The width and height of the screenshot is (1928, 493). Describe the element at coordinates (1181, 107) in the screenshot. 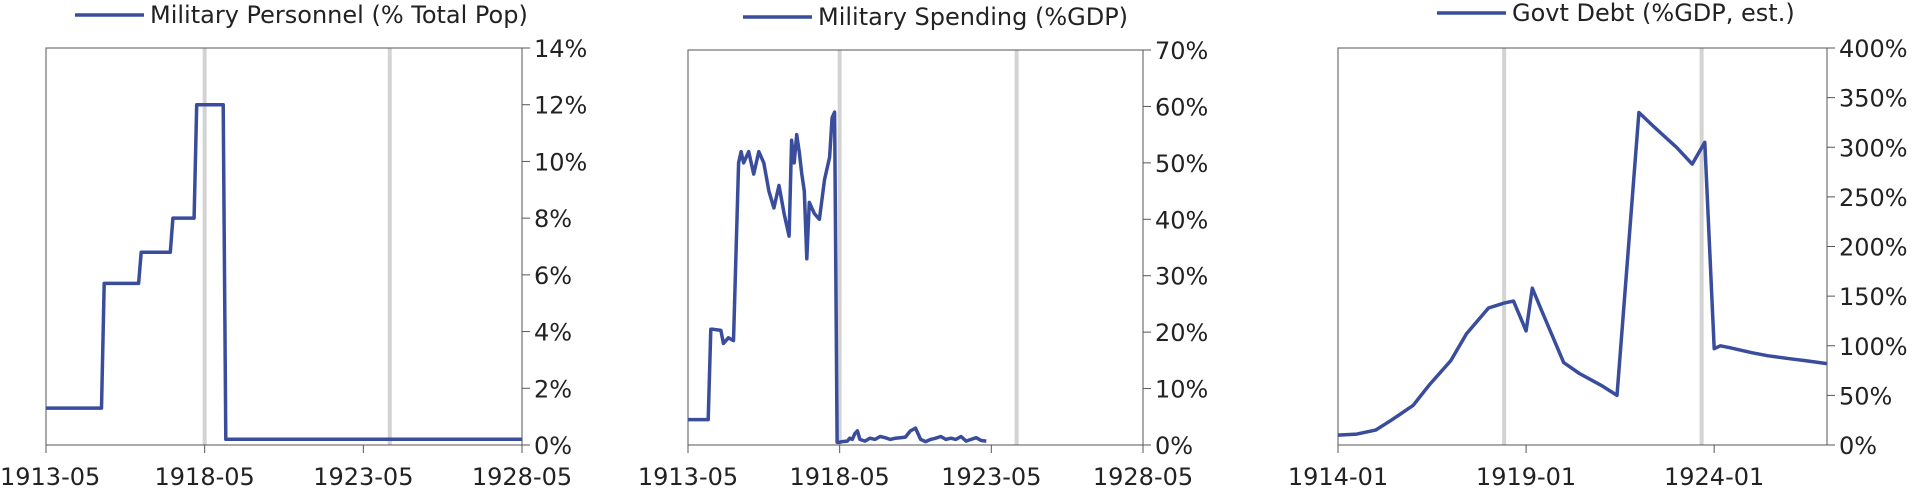

I see `y-tick-label: 60%` at that location.